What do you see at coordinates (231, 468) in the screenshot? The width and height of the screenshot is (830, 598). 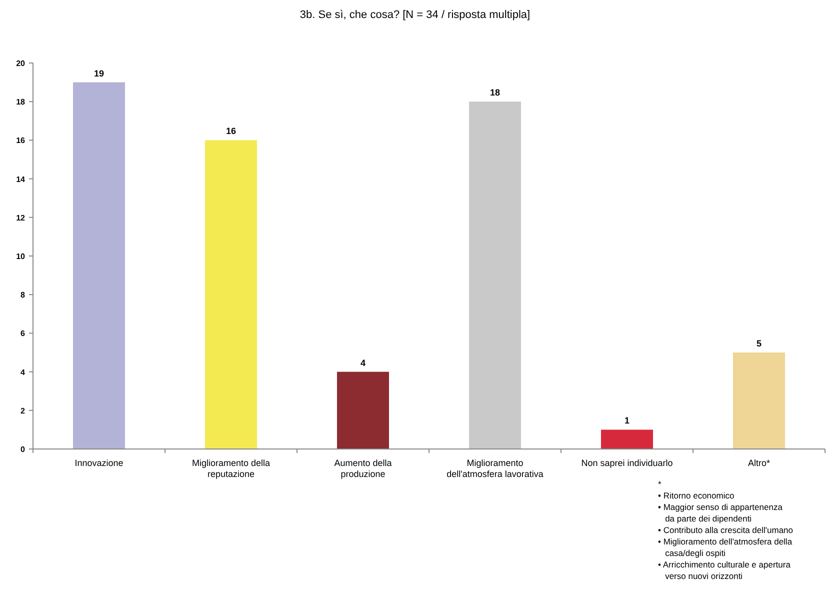 I see `x-tick-label: Miglioramento della reputazione` at bounding box center [231, 468].